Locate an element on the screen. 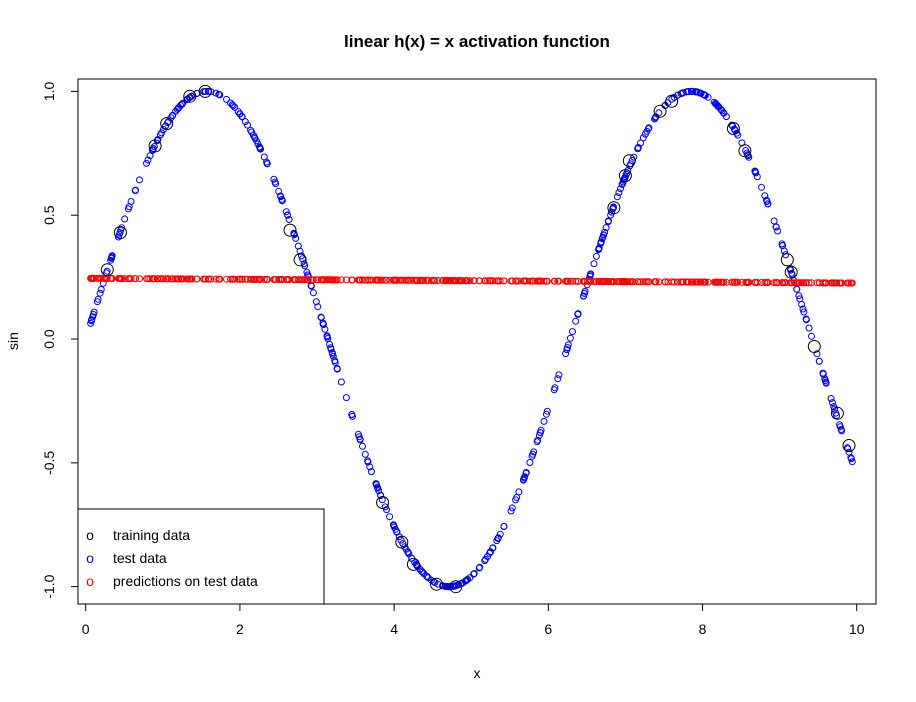 The height and width of the screenshot is (702, 916). x-tick-label: 0 is located at coordinates (86, 629).